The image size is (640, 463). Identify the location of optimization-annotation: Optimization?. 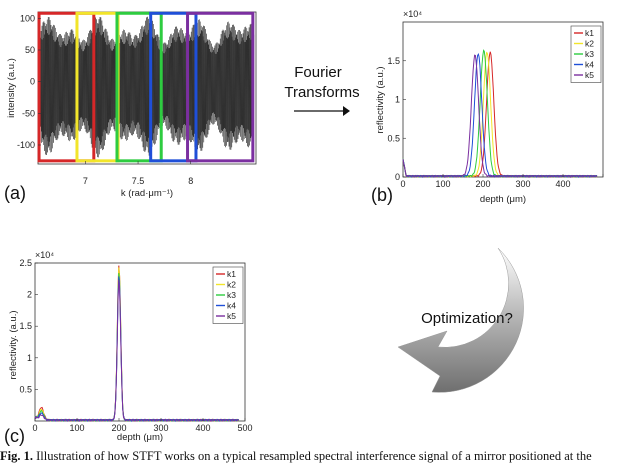
(460, 320).